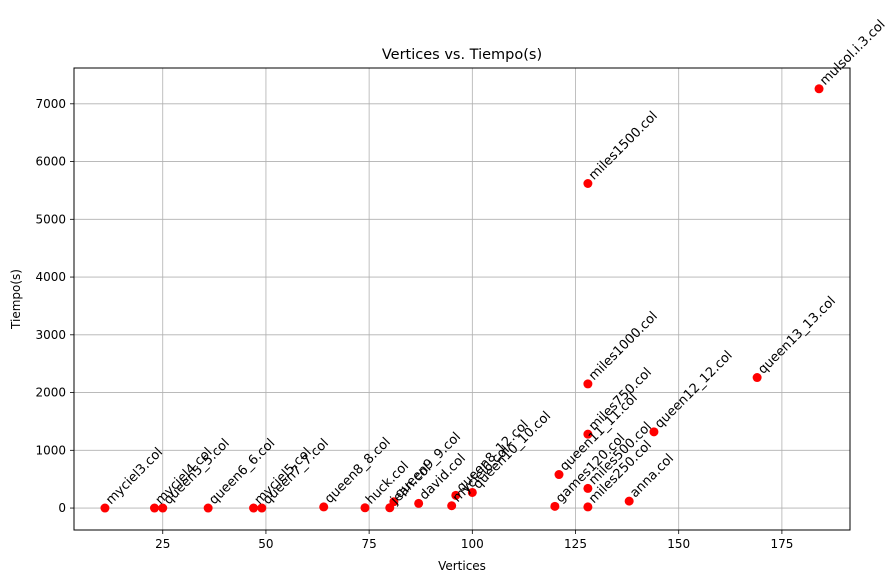  Describe the element at coordinates (472, 544) in the screenshot. I see `x-tick-label: 100` at that location.